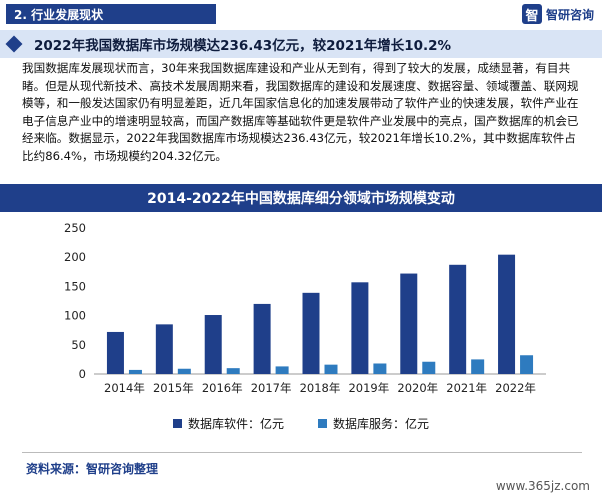  What do you see at coordinates (78, 345) in the screenshot?
I see `y-tick-label: 50` at bounding box center [78, 345].